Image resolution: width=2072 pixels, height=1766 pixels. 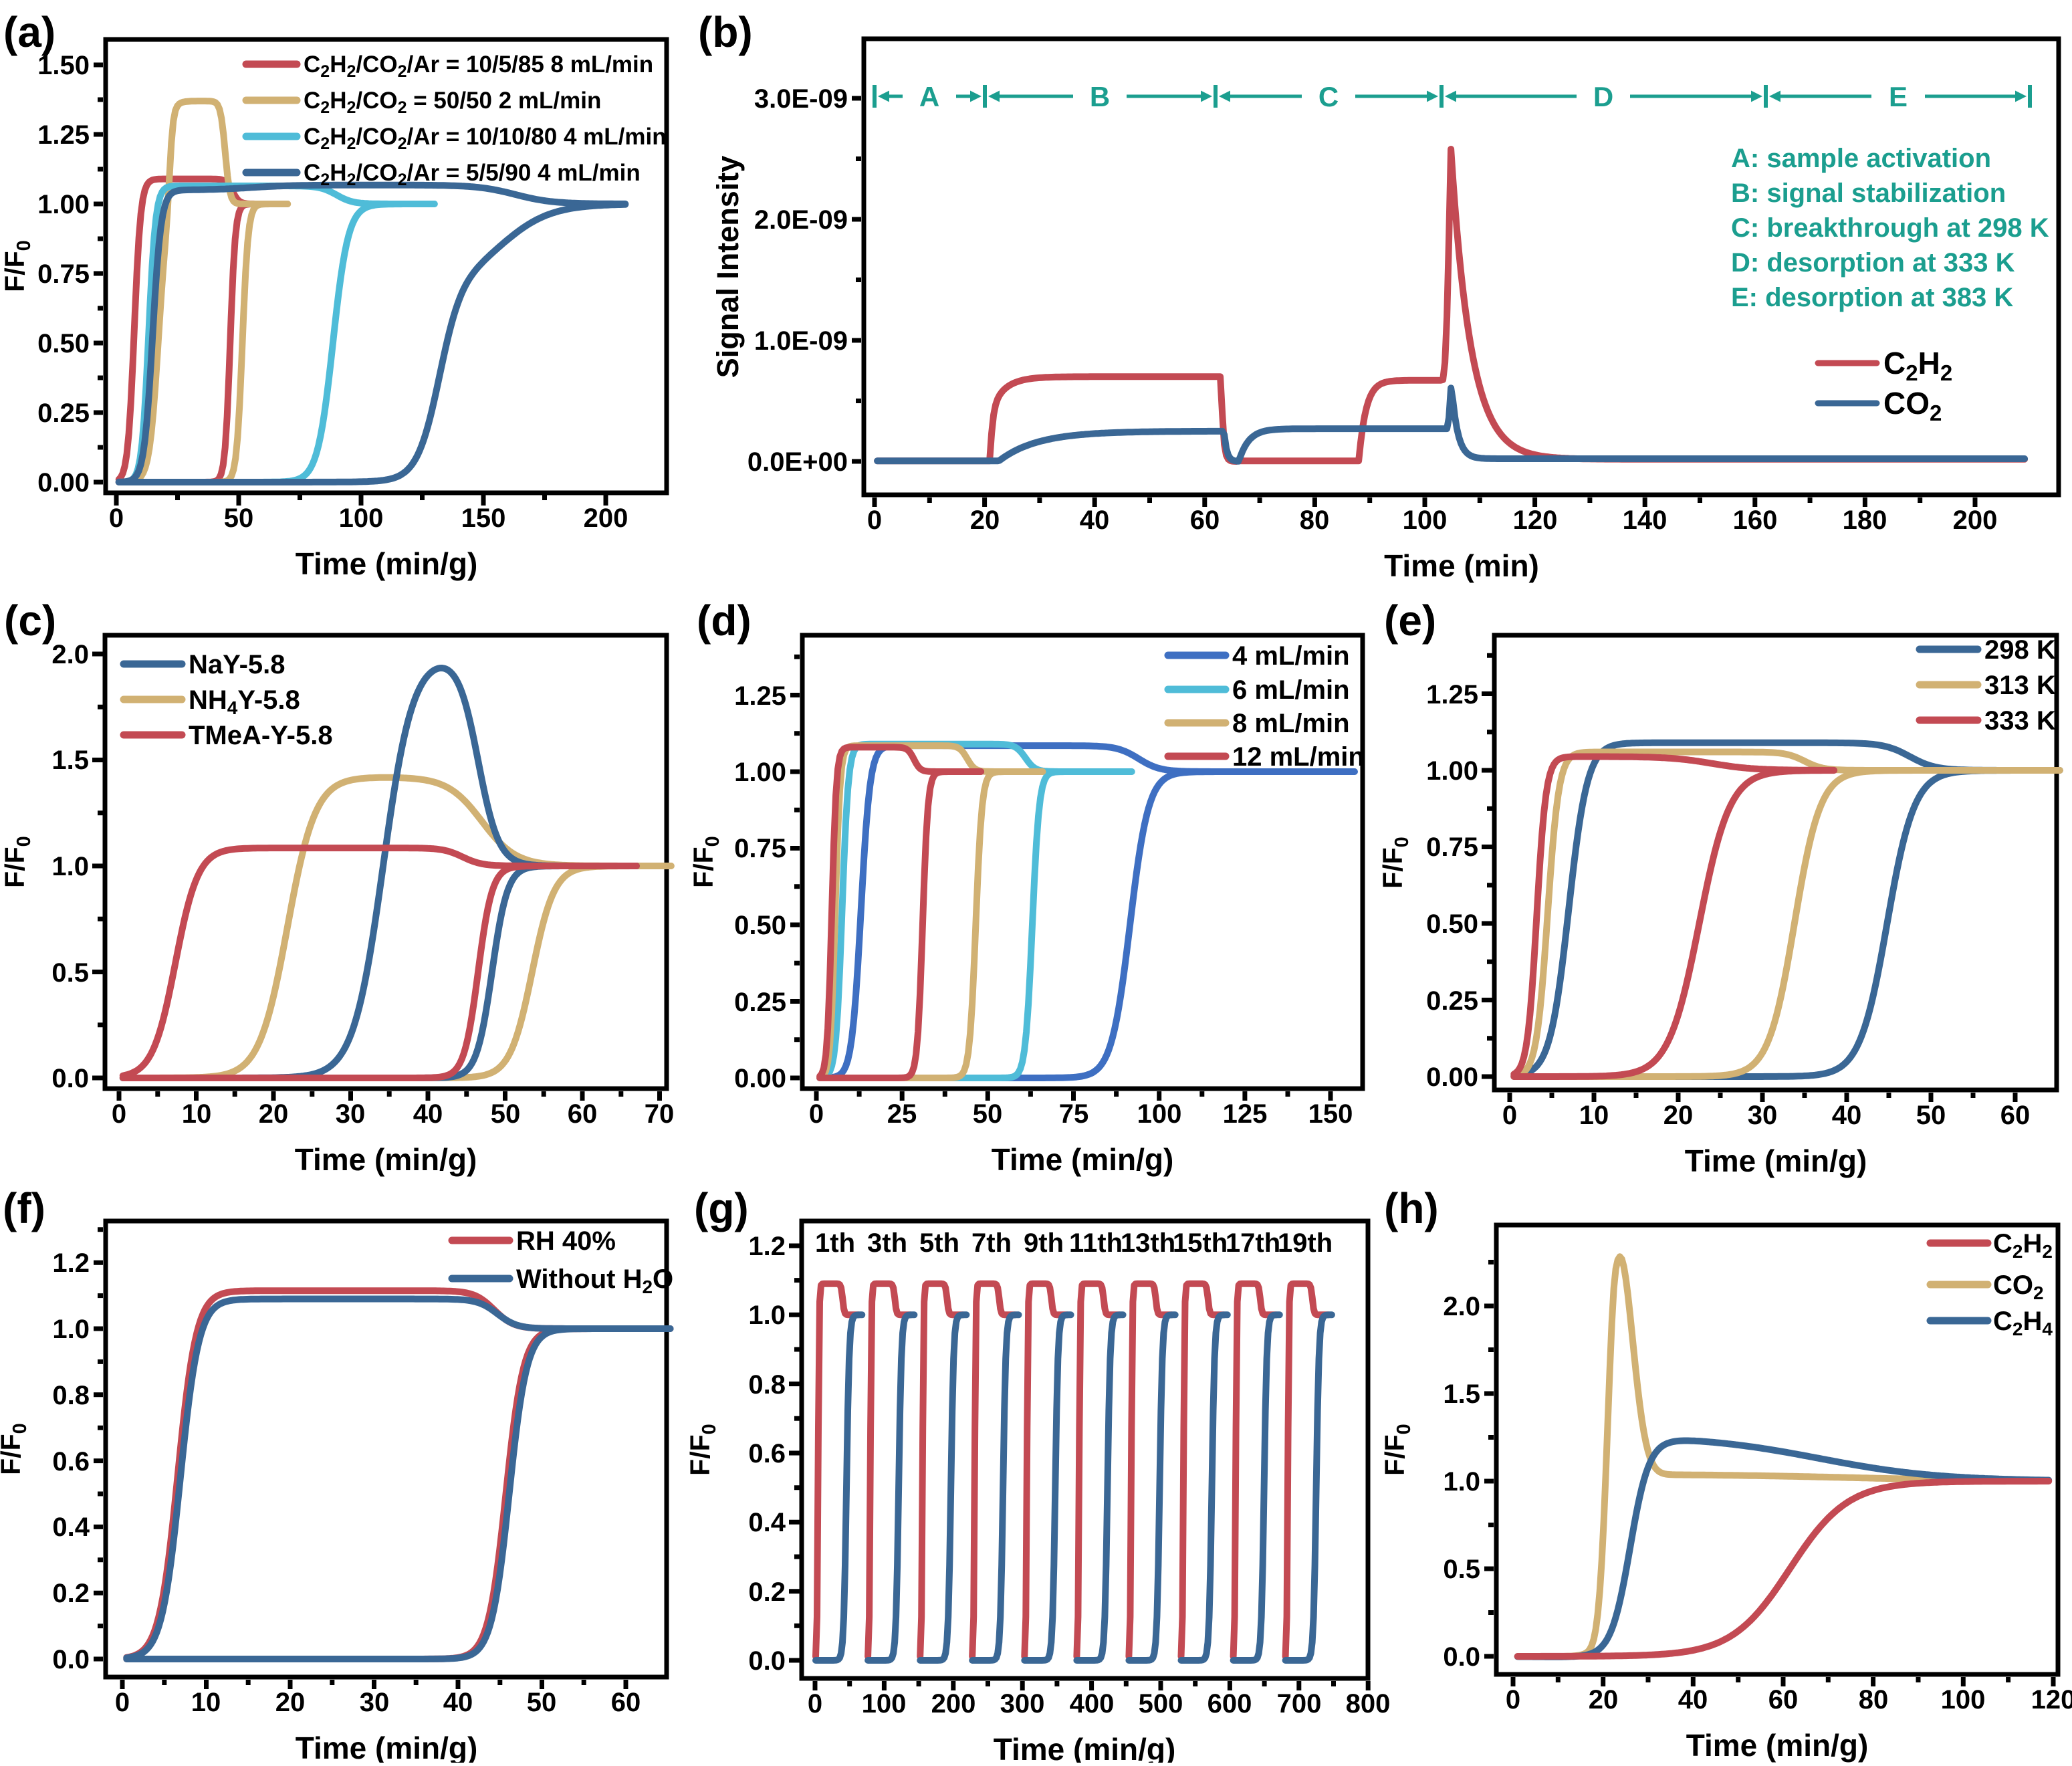 I want to click on svg-text: 1.00, so click(x=63, y=204).